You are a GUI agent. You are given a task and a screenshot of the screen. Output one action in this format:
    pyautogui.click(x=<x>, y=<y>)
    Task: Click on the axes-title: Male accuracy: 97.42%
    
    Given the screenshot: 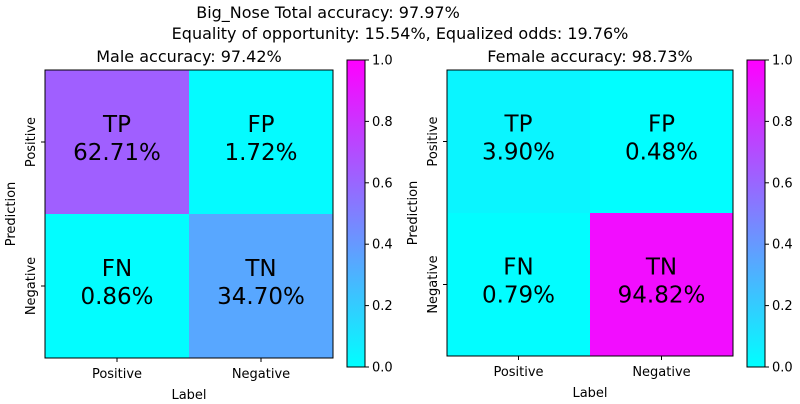 What is the action you would take?
    pyautogui.click(x=189, y=56)
    